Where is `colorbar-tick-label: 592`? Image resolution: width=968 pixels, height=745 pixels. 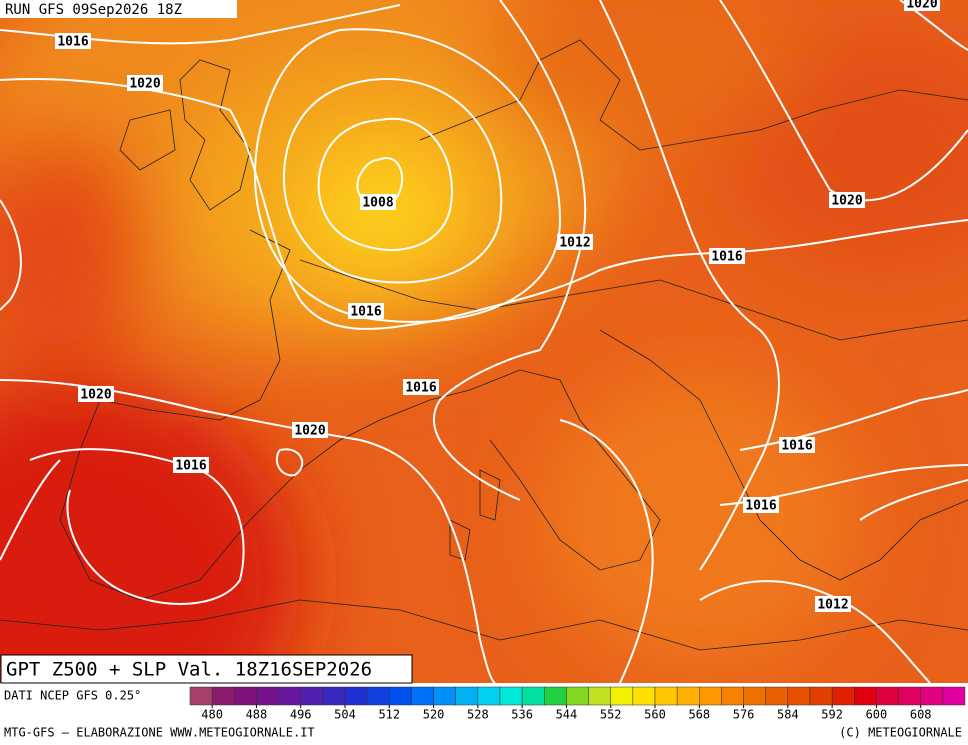 colorbar-tick-label: 592 is located at coordinates (832, 715).